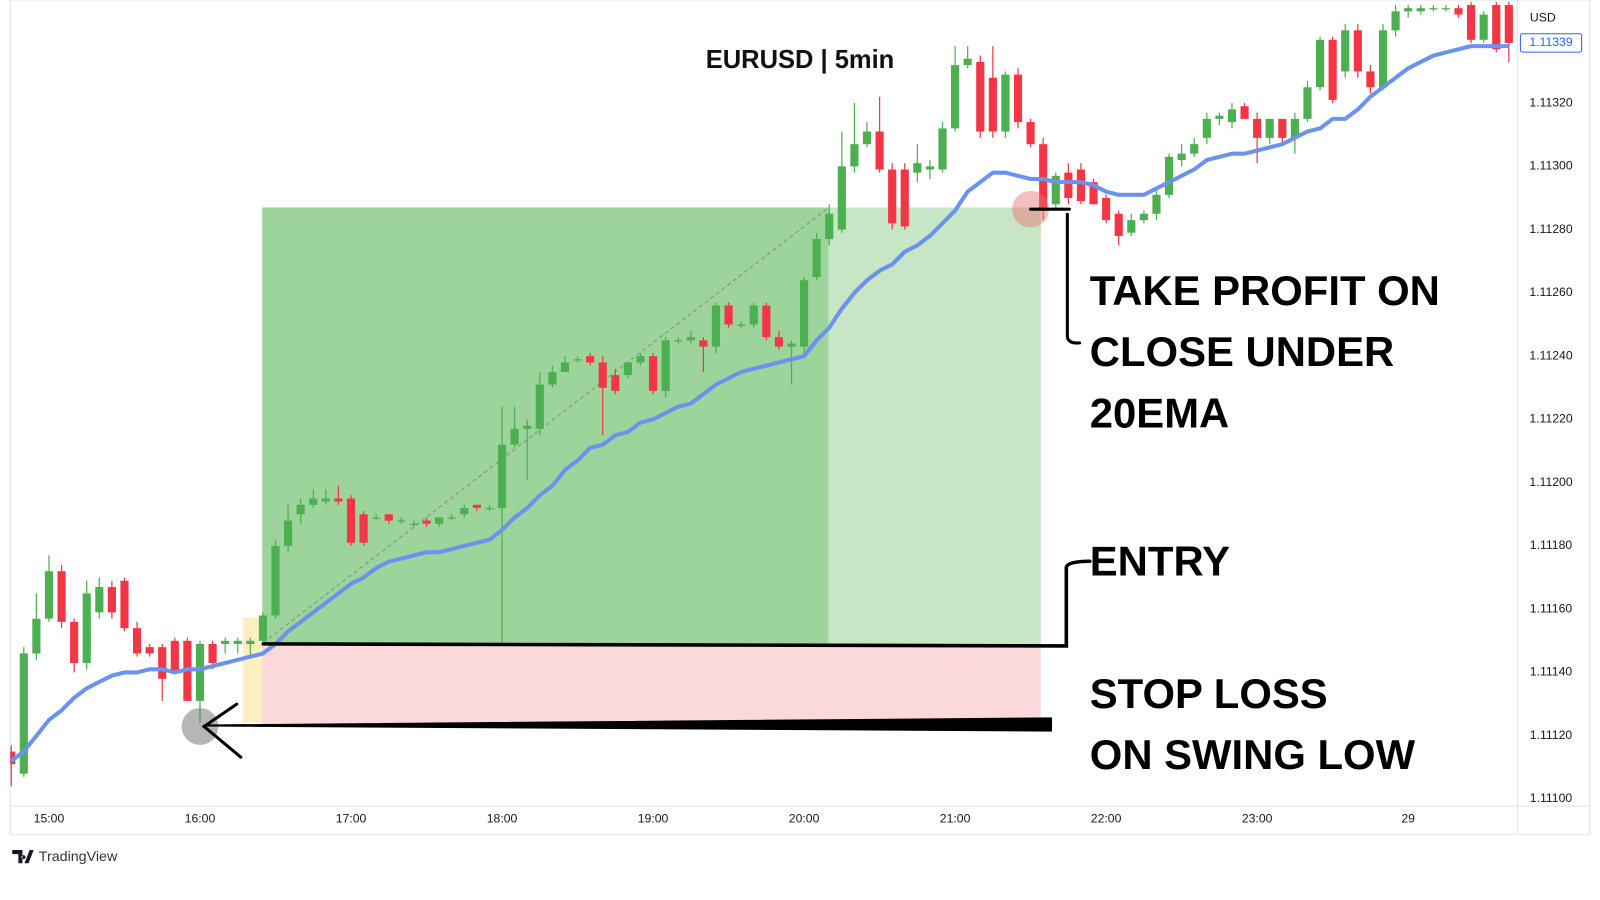 The image size is (1600, 900). What do you see at coordinates (653, 819) in the screenshot?
I see `x-tick-label: 19:00` at bounding box center [653, 819].